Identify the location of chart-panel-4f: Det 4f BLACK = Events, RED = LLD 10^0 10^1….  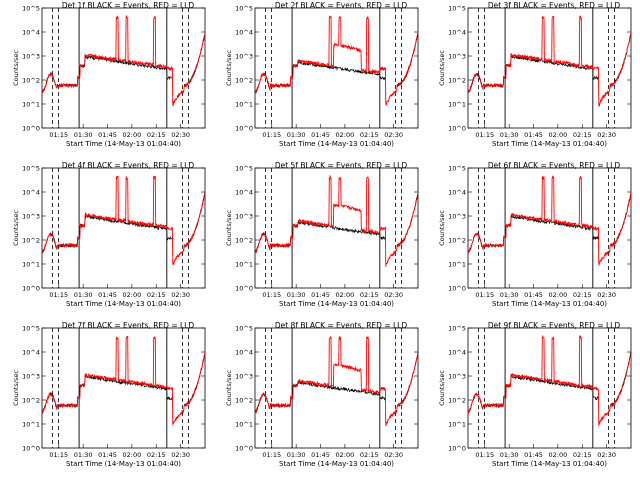
(106, 240).